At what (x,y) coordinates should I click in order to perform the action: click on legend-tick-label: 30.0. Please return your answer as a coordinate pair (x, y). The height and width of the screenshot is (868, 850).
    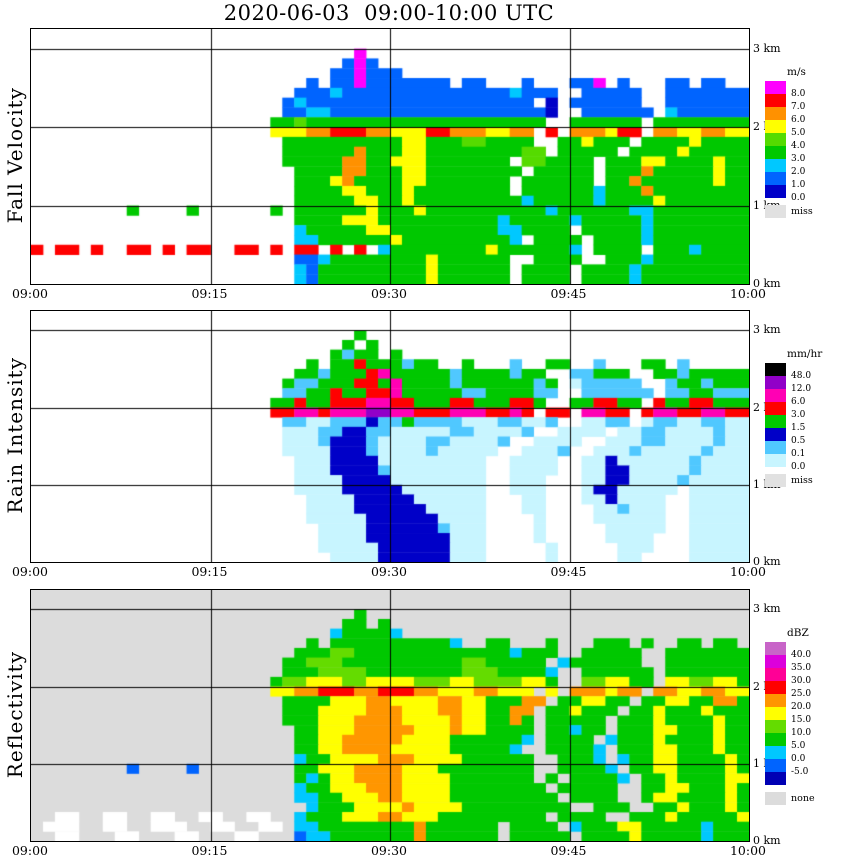
    Looking at the image, I should click on (801, 681).